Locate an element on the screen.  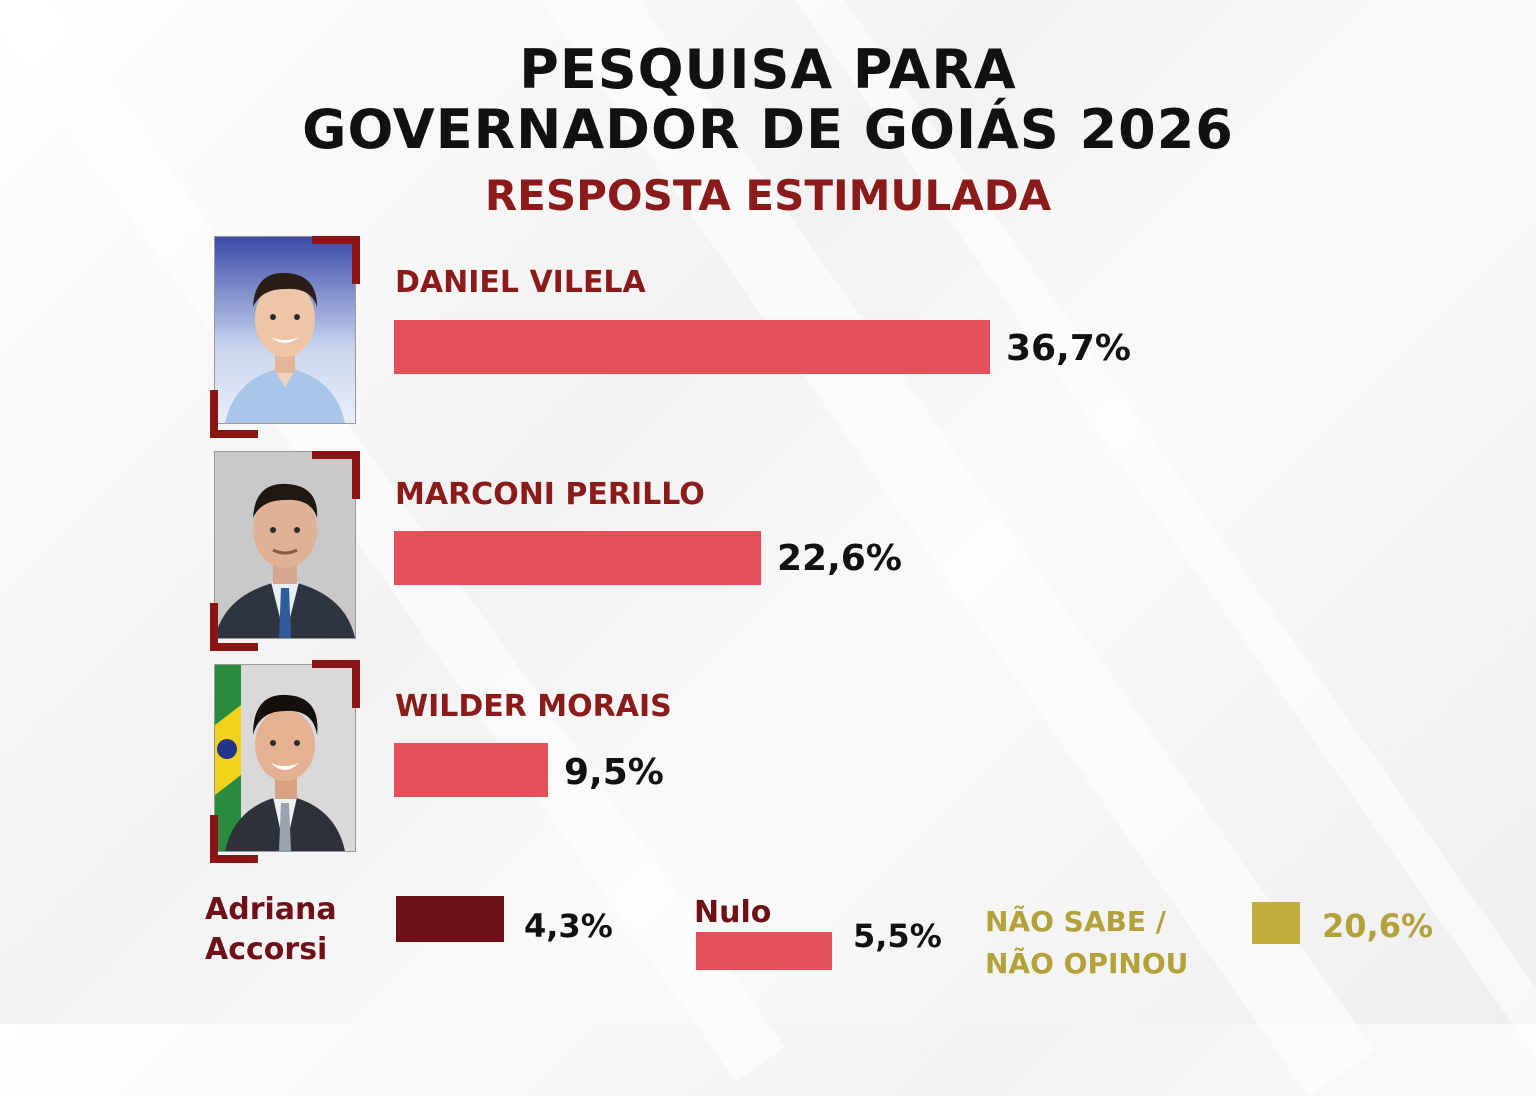
legend-value-nao-sabe: 20,6% is located at coordinates (1378, 926).